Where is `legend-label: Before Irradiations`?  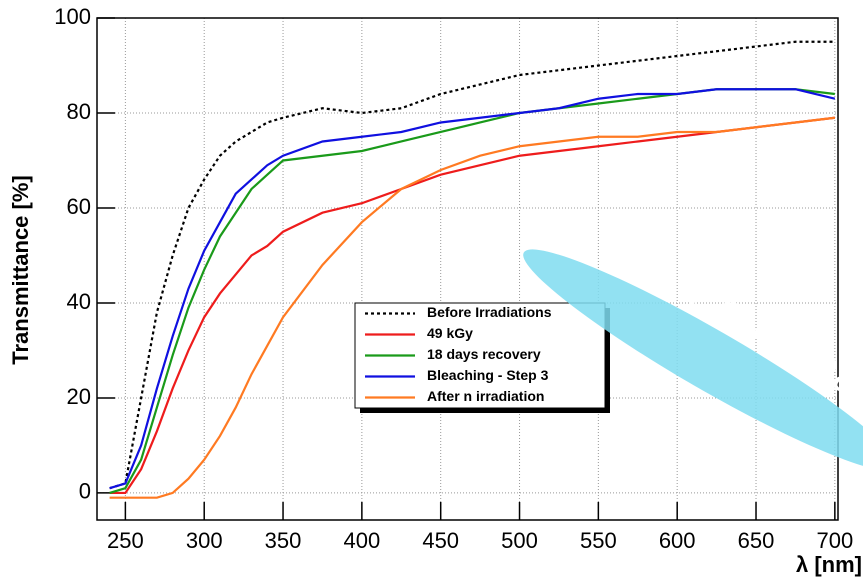
legend-label: Before Irradiations is located at coordinates (489, 312).